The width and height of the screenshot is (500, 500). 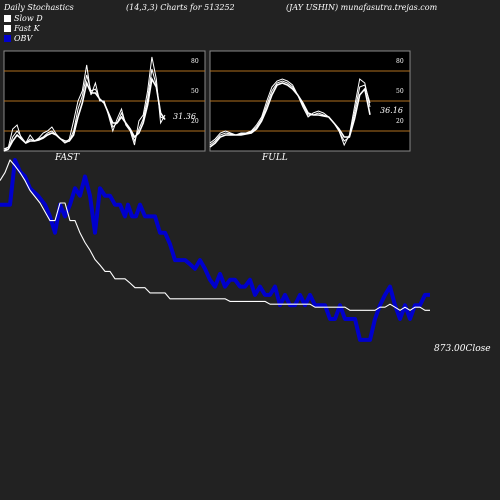 What do you see at coordinates (23, 38) in the screenshot?
I see `legend-label: OBV` at bounding box center [23, 38].